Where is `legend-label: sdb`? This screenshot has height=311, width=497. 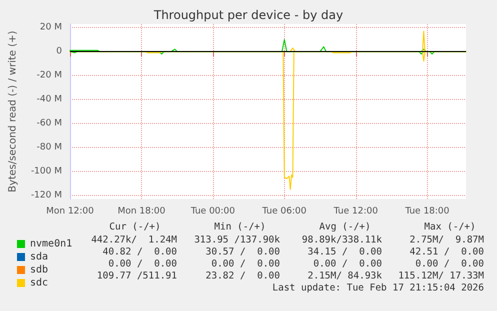 legend-label: sdb is located at coordinates (39, 270).